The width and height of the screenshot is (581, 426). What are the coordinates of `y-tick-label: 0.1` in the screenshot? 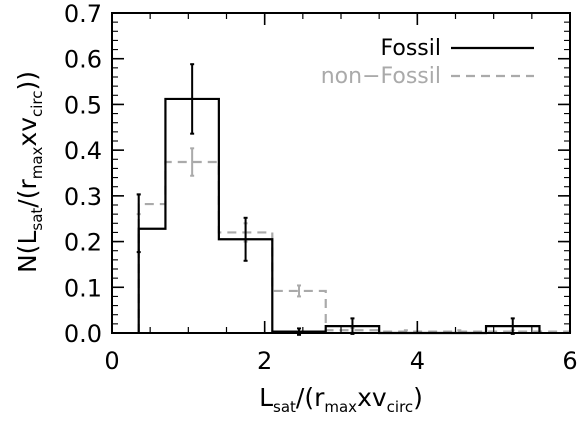 It's located at (83, 288).